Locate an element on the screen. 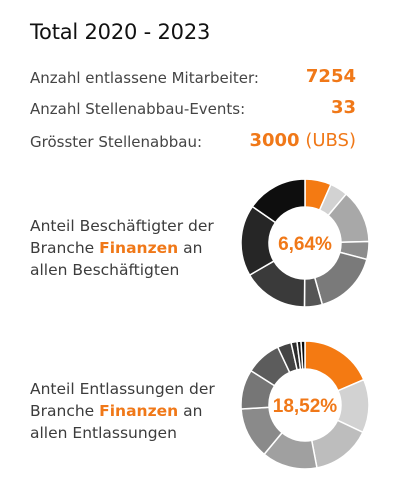  stat-value: 33 is located at coordinates (343, 107).